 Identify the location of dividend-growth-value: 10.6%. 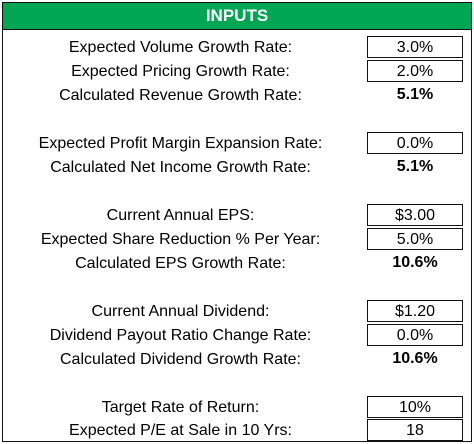
(415, 358).